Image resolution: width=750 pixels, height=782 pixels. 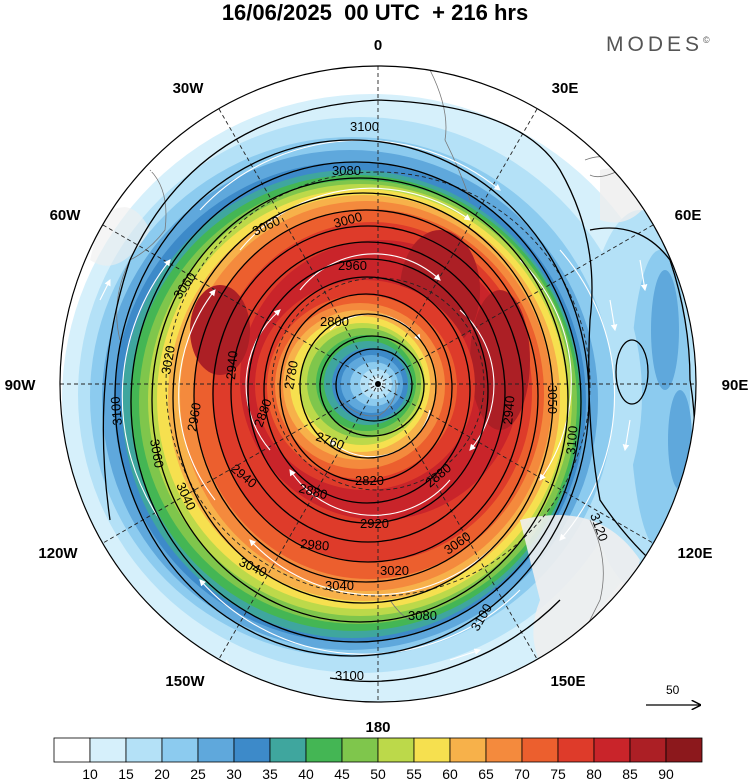 What do you see at coordinates (334, 321) in the screenshot?
I see `contour-label: 2800` at bounding box center [334, 321].